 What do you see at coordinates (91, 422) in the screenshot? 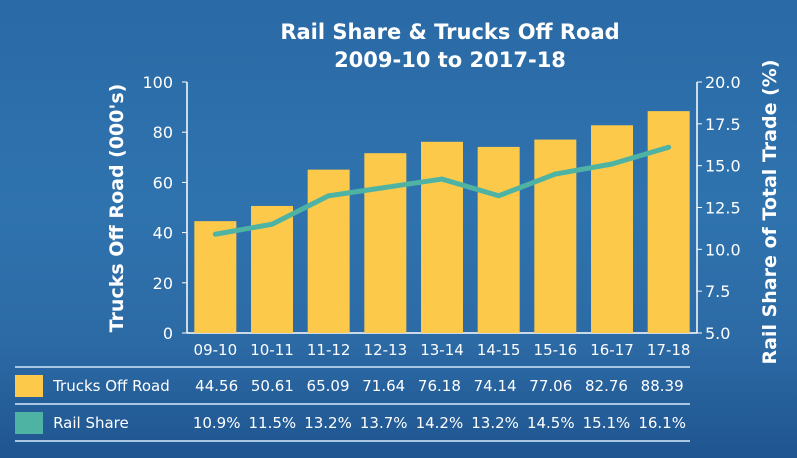
I see `row-label: Rail Share` at bounding box center [91, 422].